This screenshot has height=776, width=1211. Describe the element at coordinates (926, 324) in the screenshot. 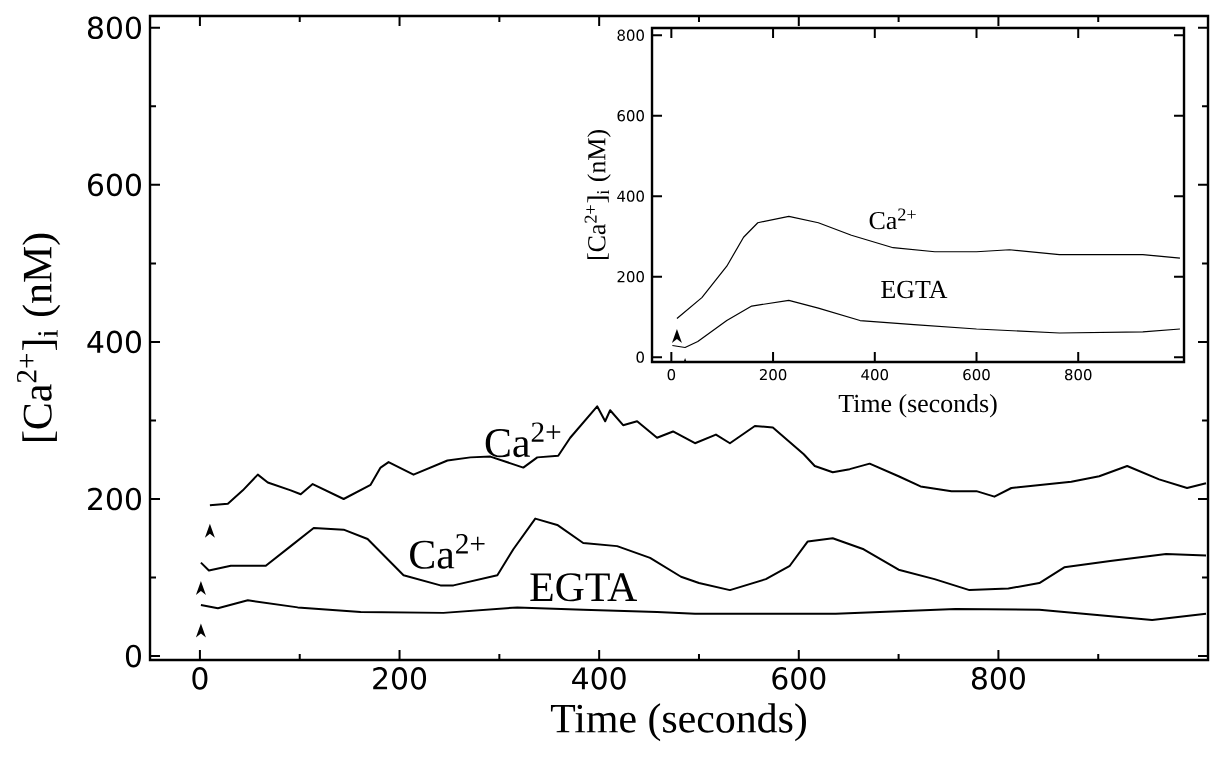

I see `line-series` at that location.